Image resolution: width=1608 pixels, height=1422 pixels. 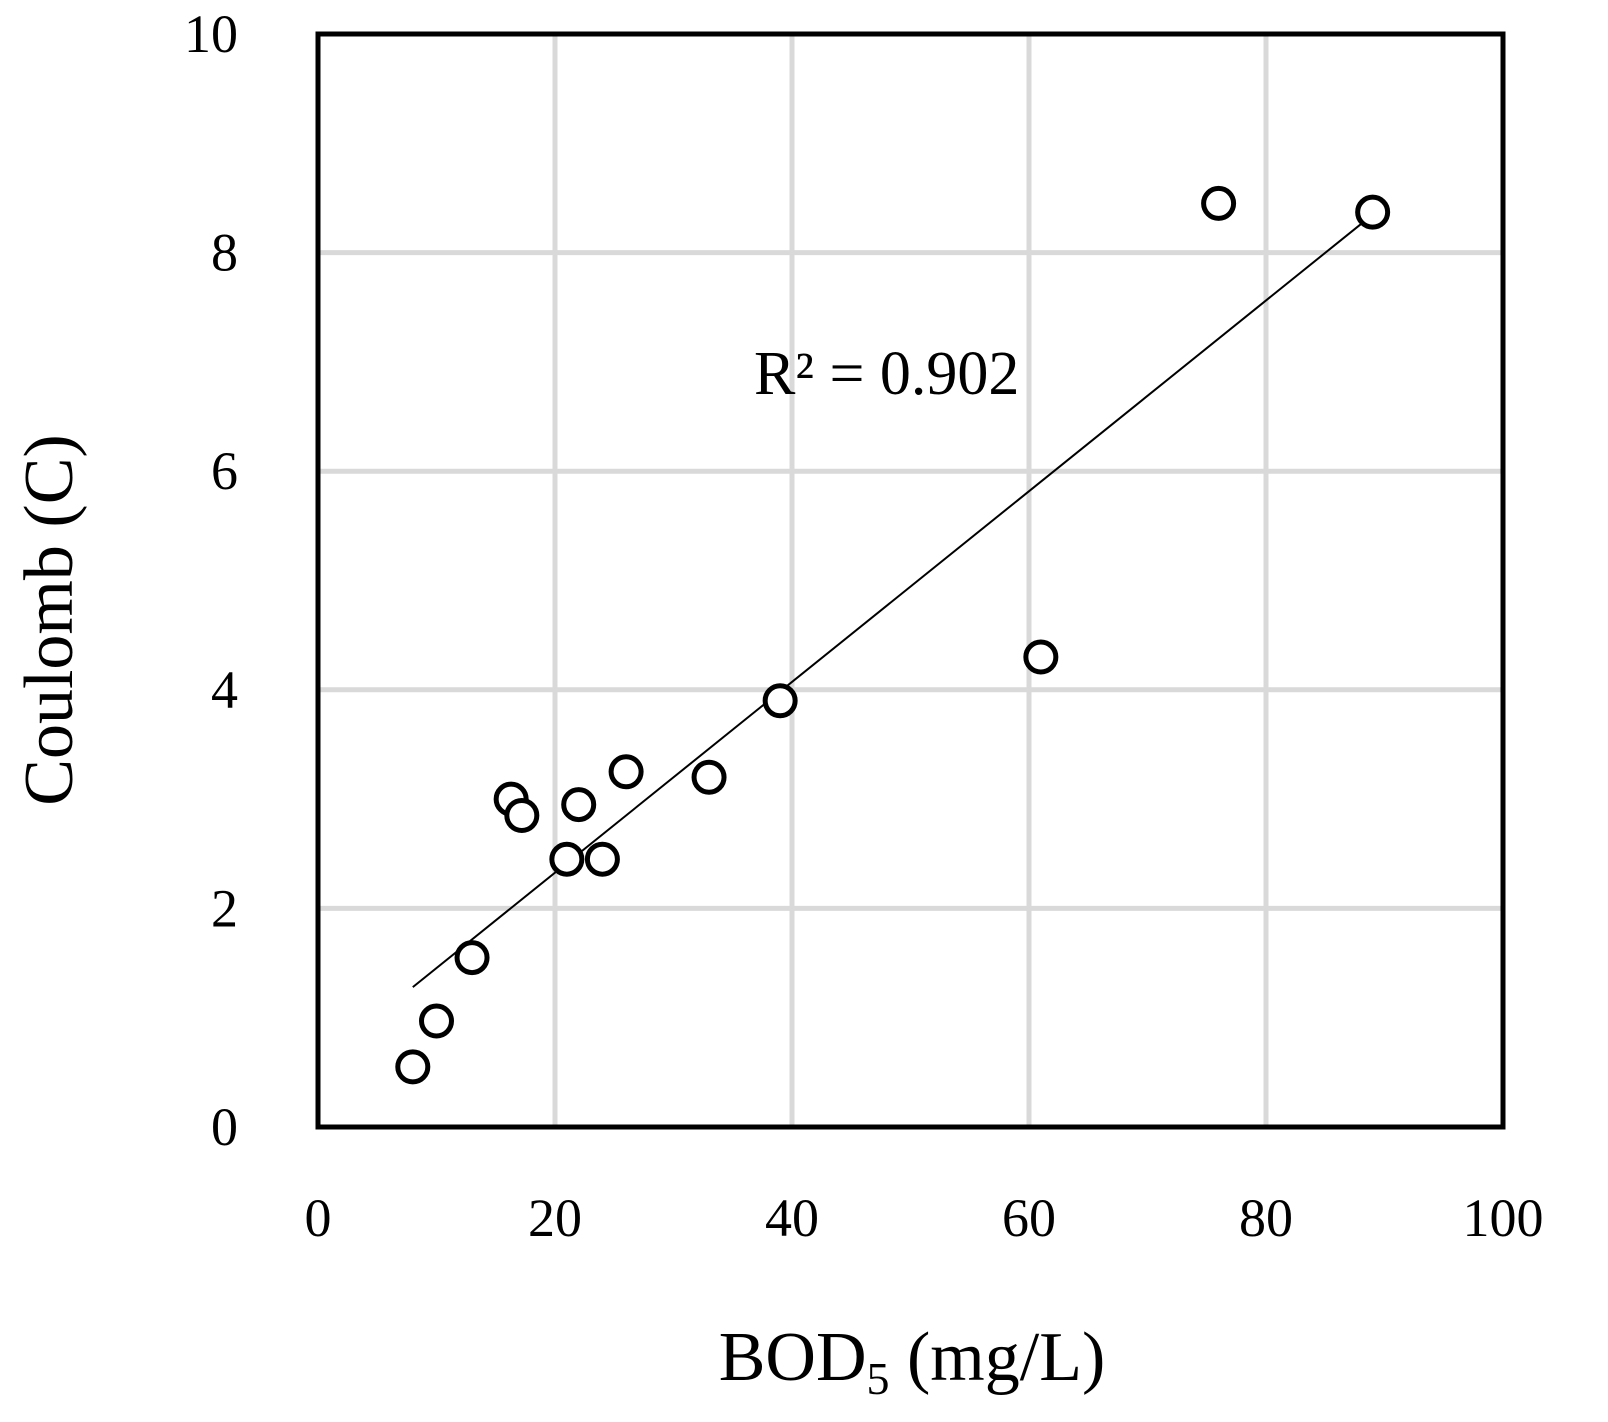 I want to click on y-tick-labels: 0 2 4 6 8 10, so click(x=211, y=580).